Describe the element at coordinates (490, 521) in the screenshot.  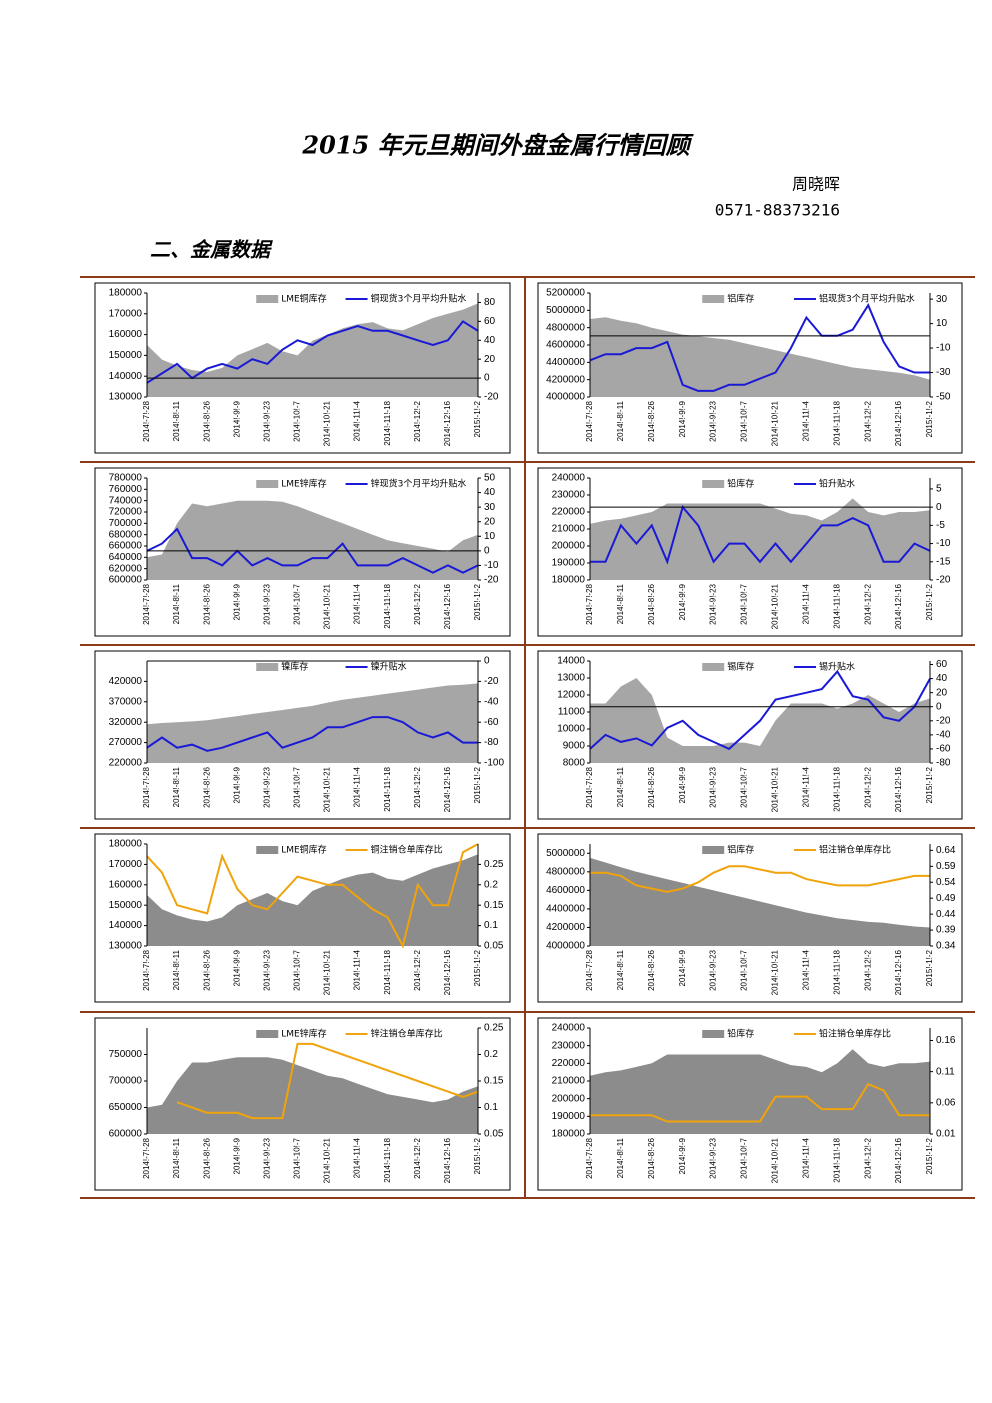
I see `y2-tick-label: 20` at that location.